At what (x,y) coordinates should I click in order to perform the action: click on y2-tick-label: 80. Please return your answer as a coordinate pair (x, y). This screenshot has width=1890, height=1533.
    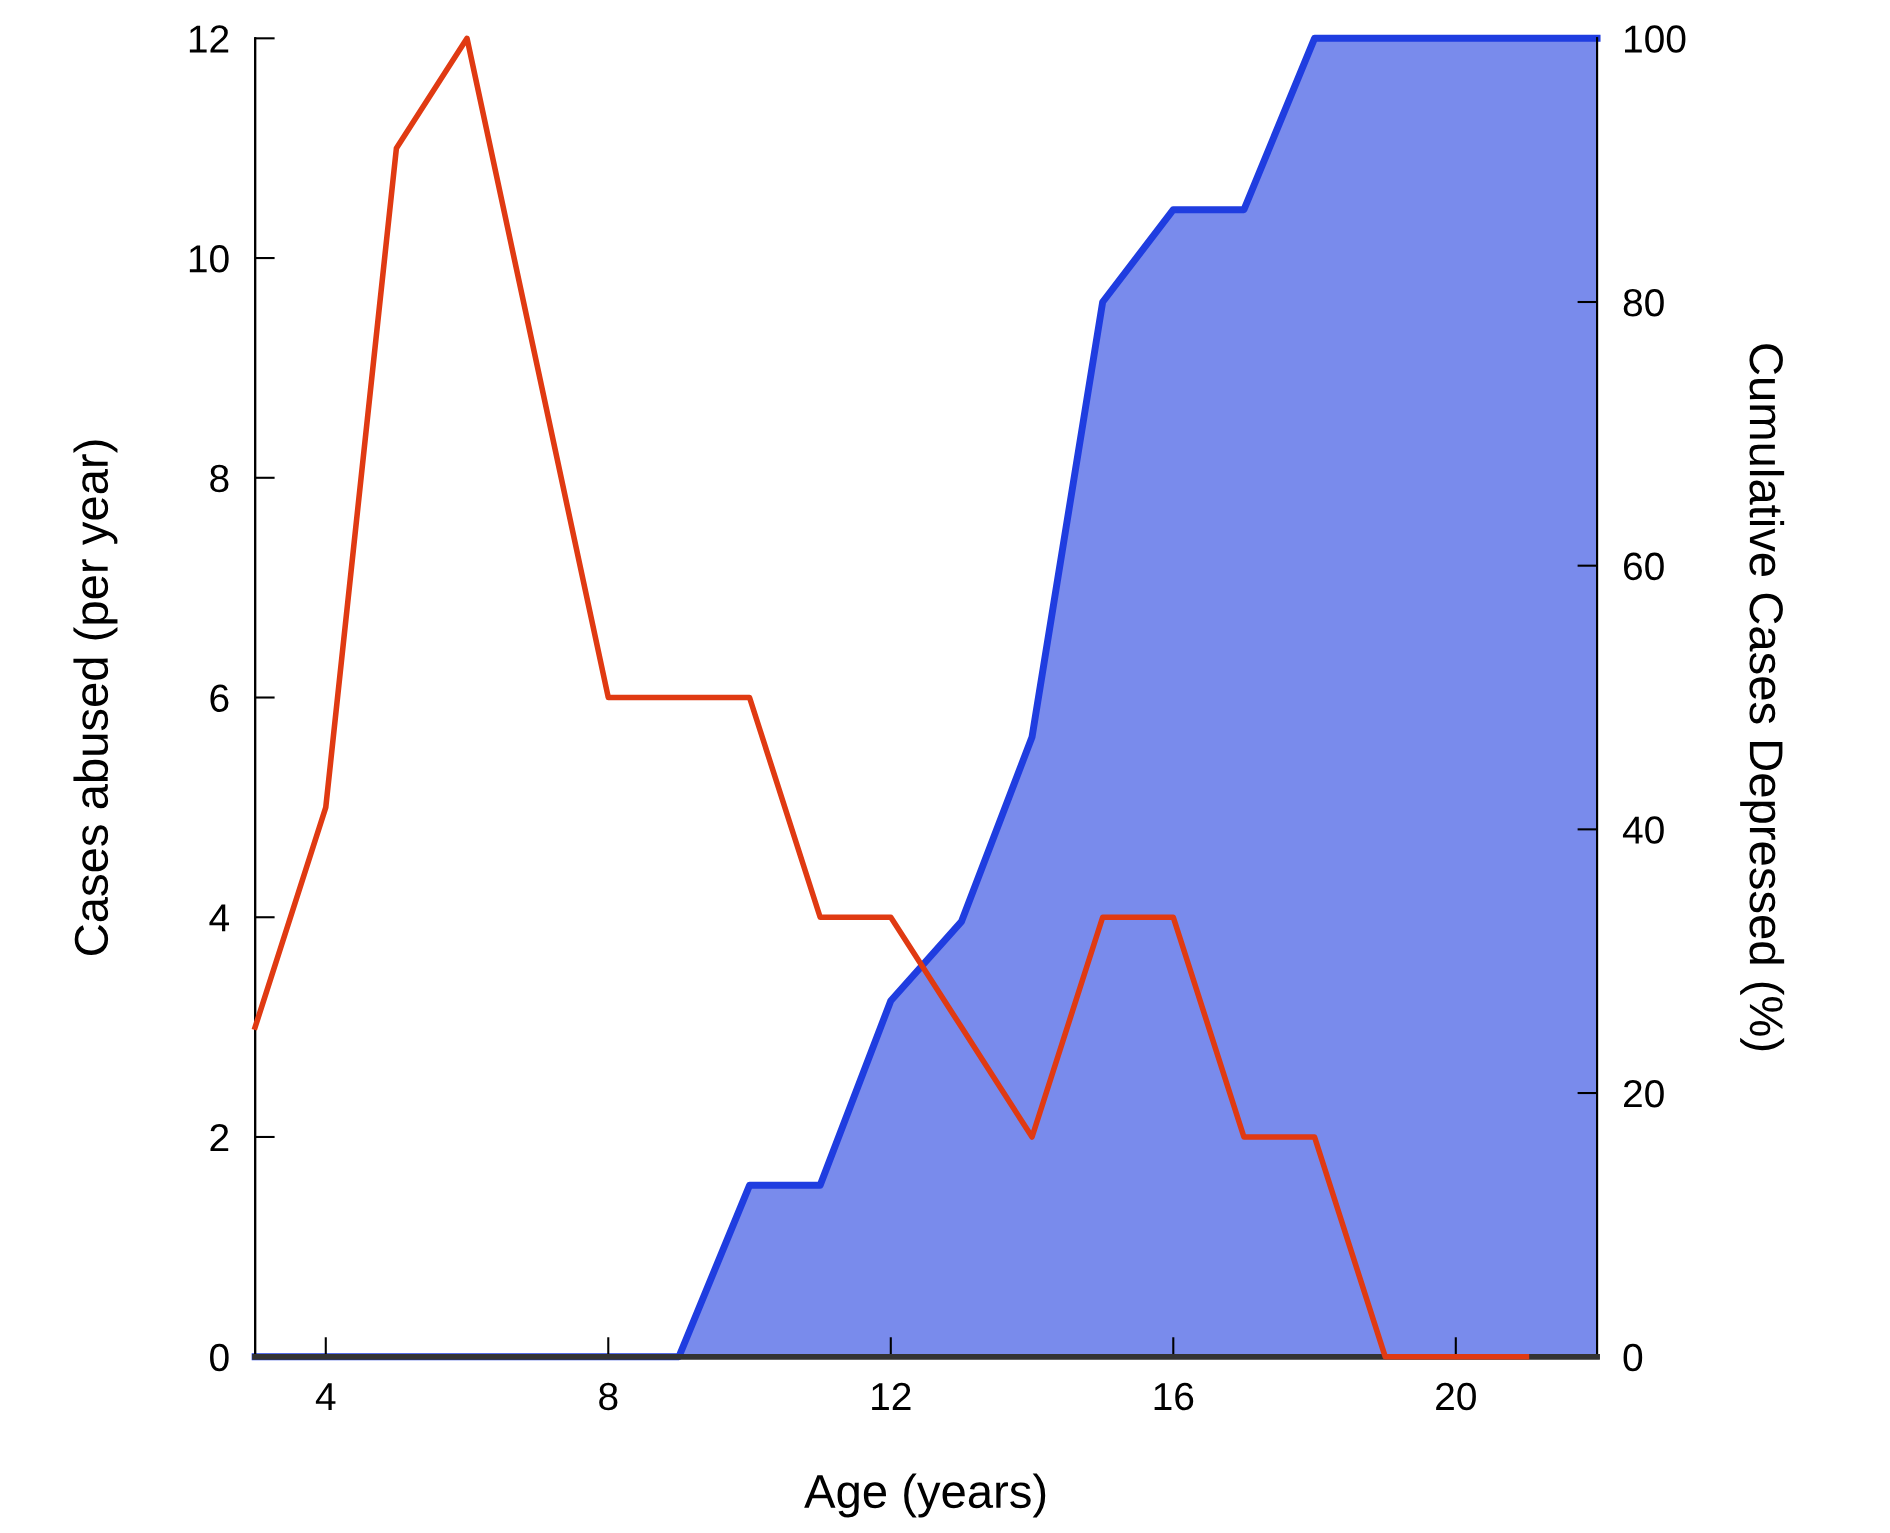
    Looking at the image, I should click on (1643, 302).